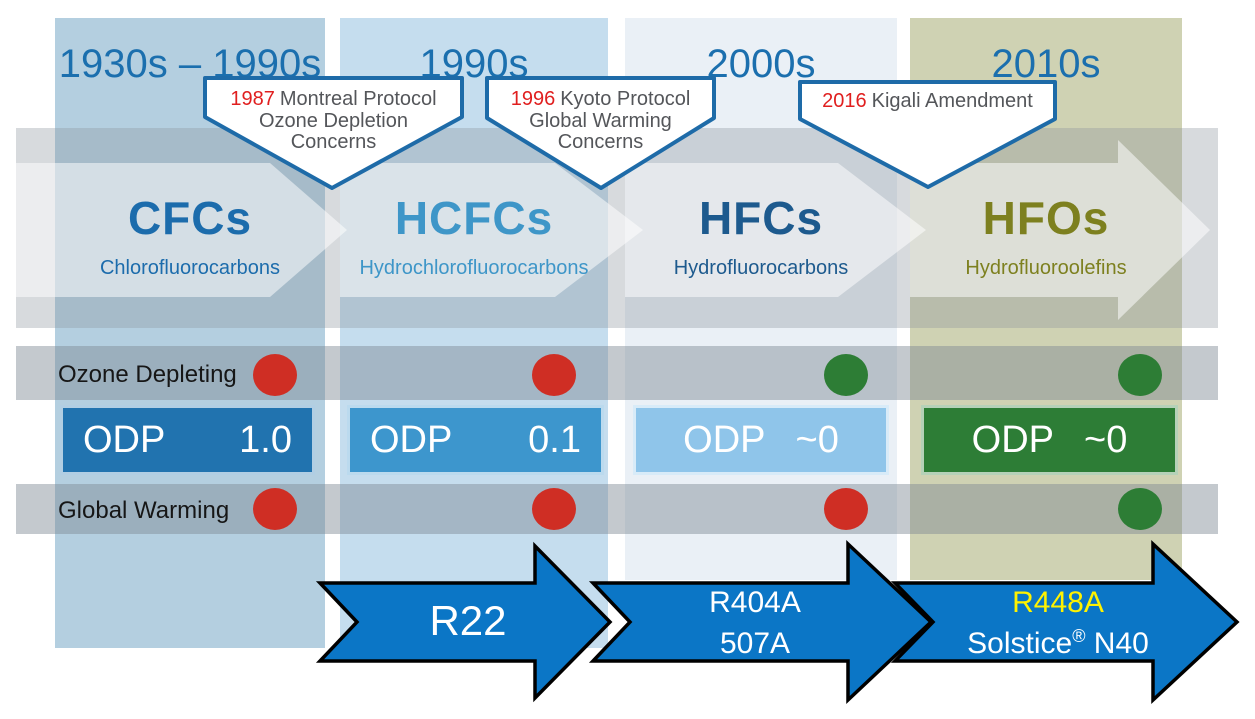  Describe the element at coordinates (1046, 218) in the screenshot. I see `generation-hfo-abbr: HFOs` at that location.